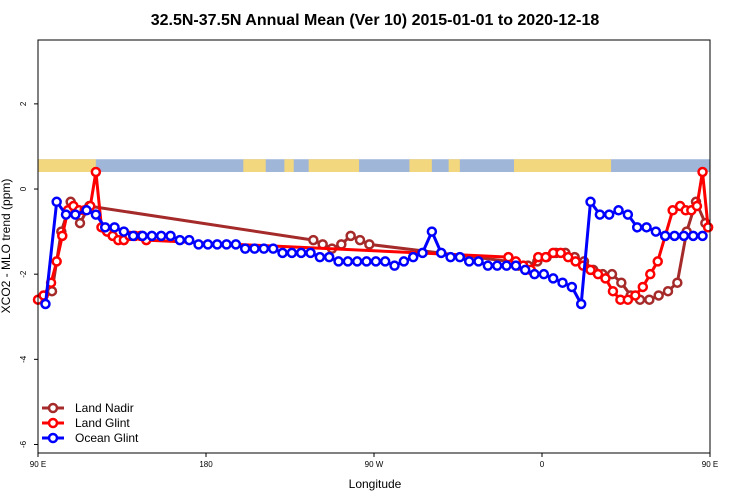  What do you see at coordinates (23, 274) in the screenshot?
I see `y-tick-label: -2` at bounding box center [23, 274].